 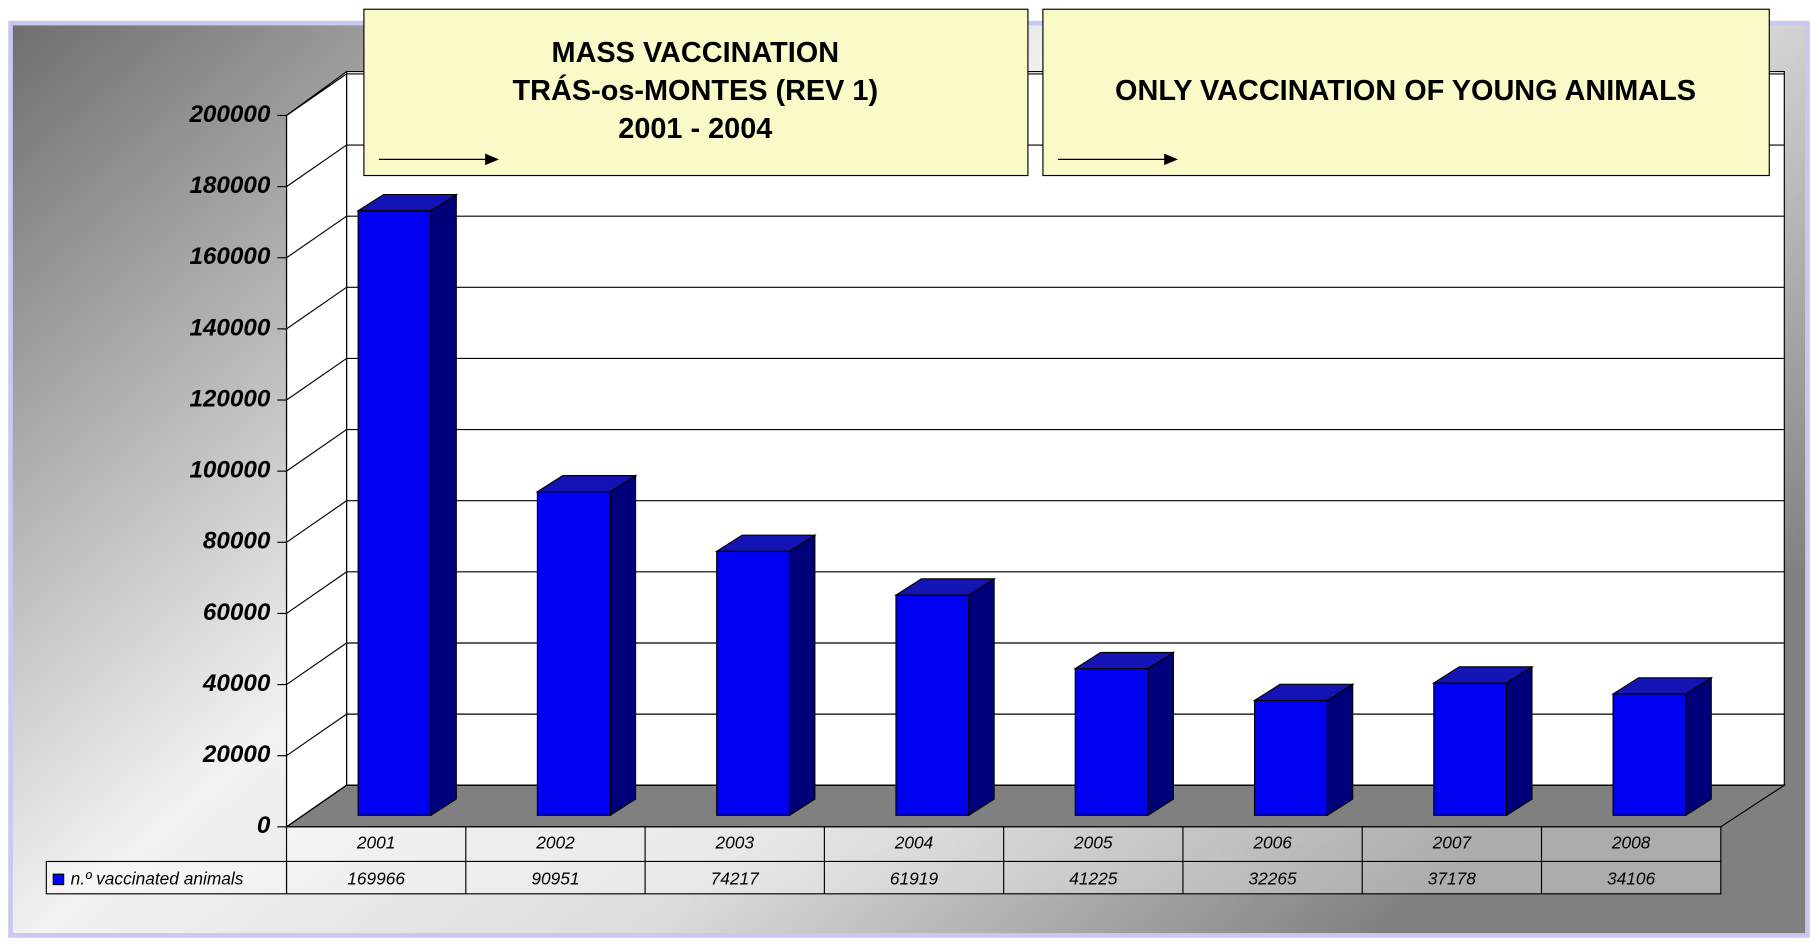 I want to click on x-tick-label: 2006, so click(x=1272, y=843).